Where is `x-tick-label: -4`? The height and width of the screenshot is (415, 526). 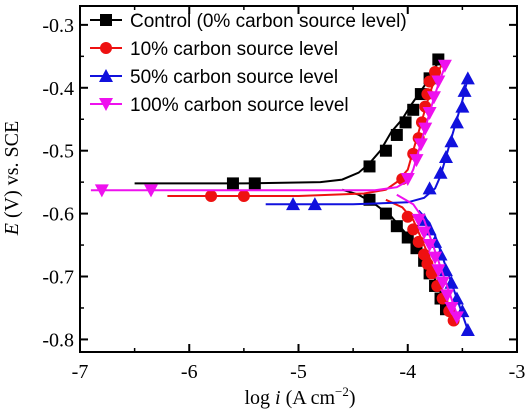
x-tick-label: -4 is located at coordinates (407, 372).